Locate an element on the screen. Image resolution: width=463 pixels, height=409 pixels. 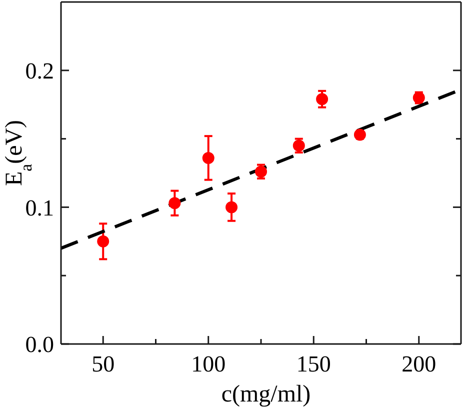
y-tick-label: 0.0 is located at coordinates (39, 345).